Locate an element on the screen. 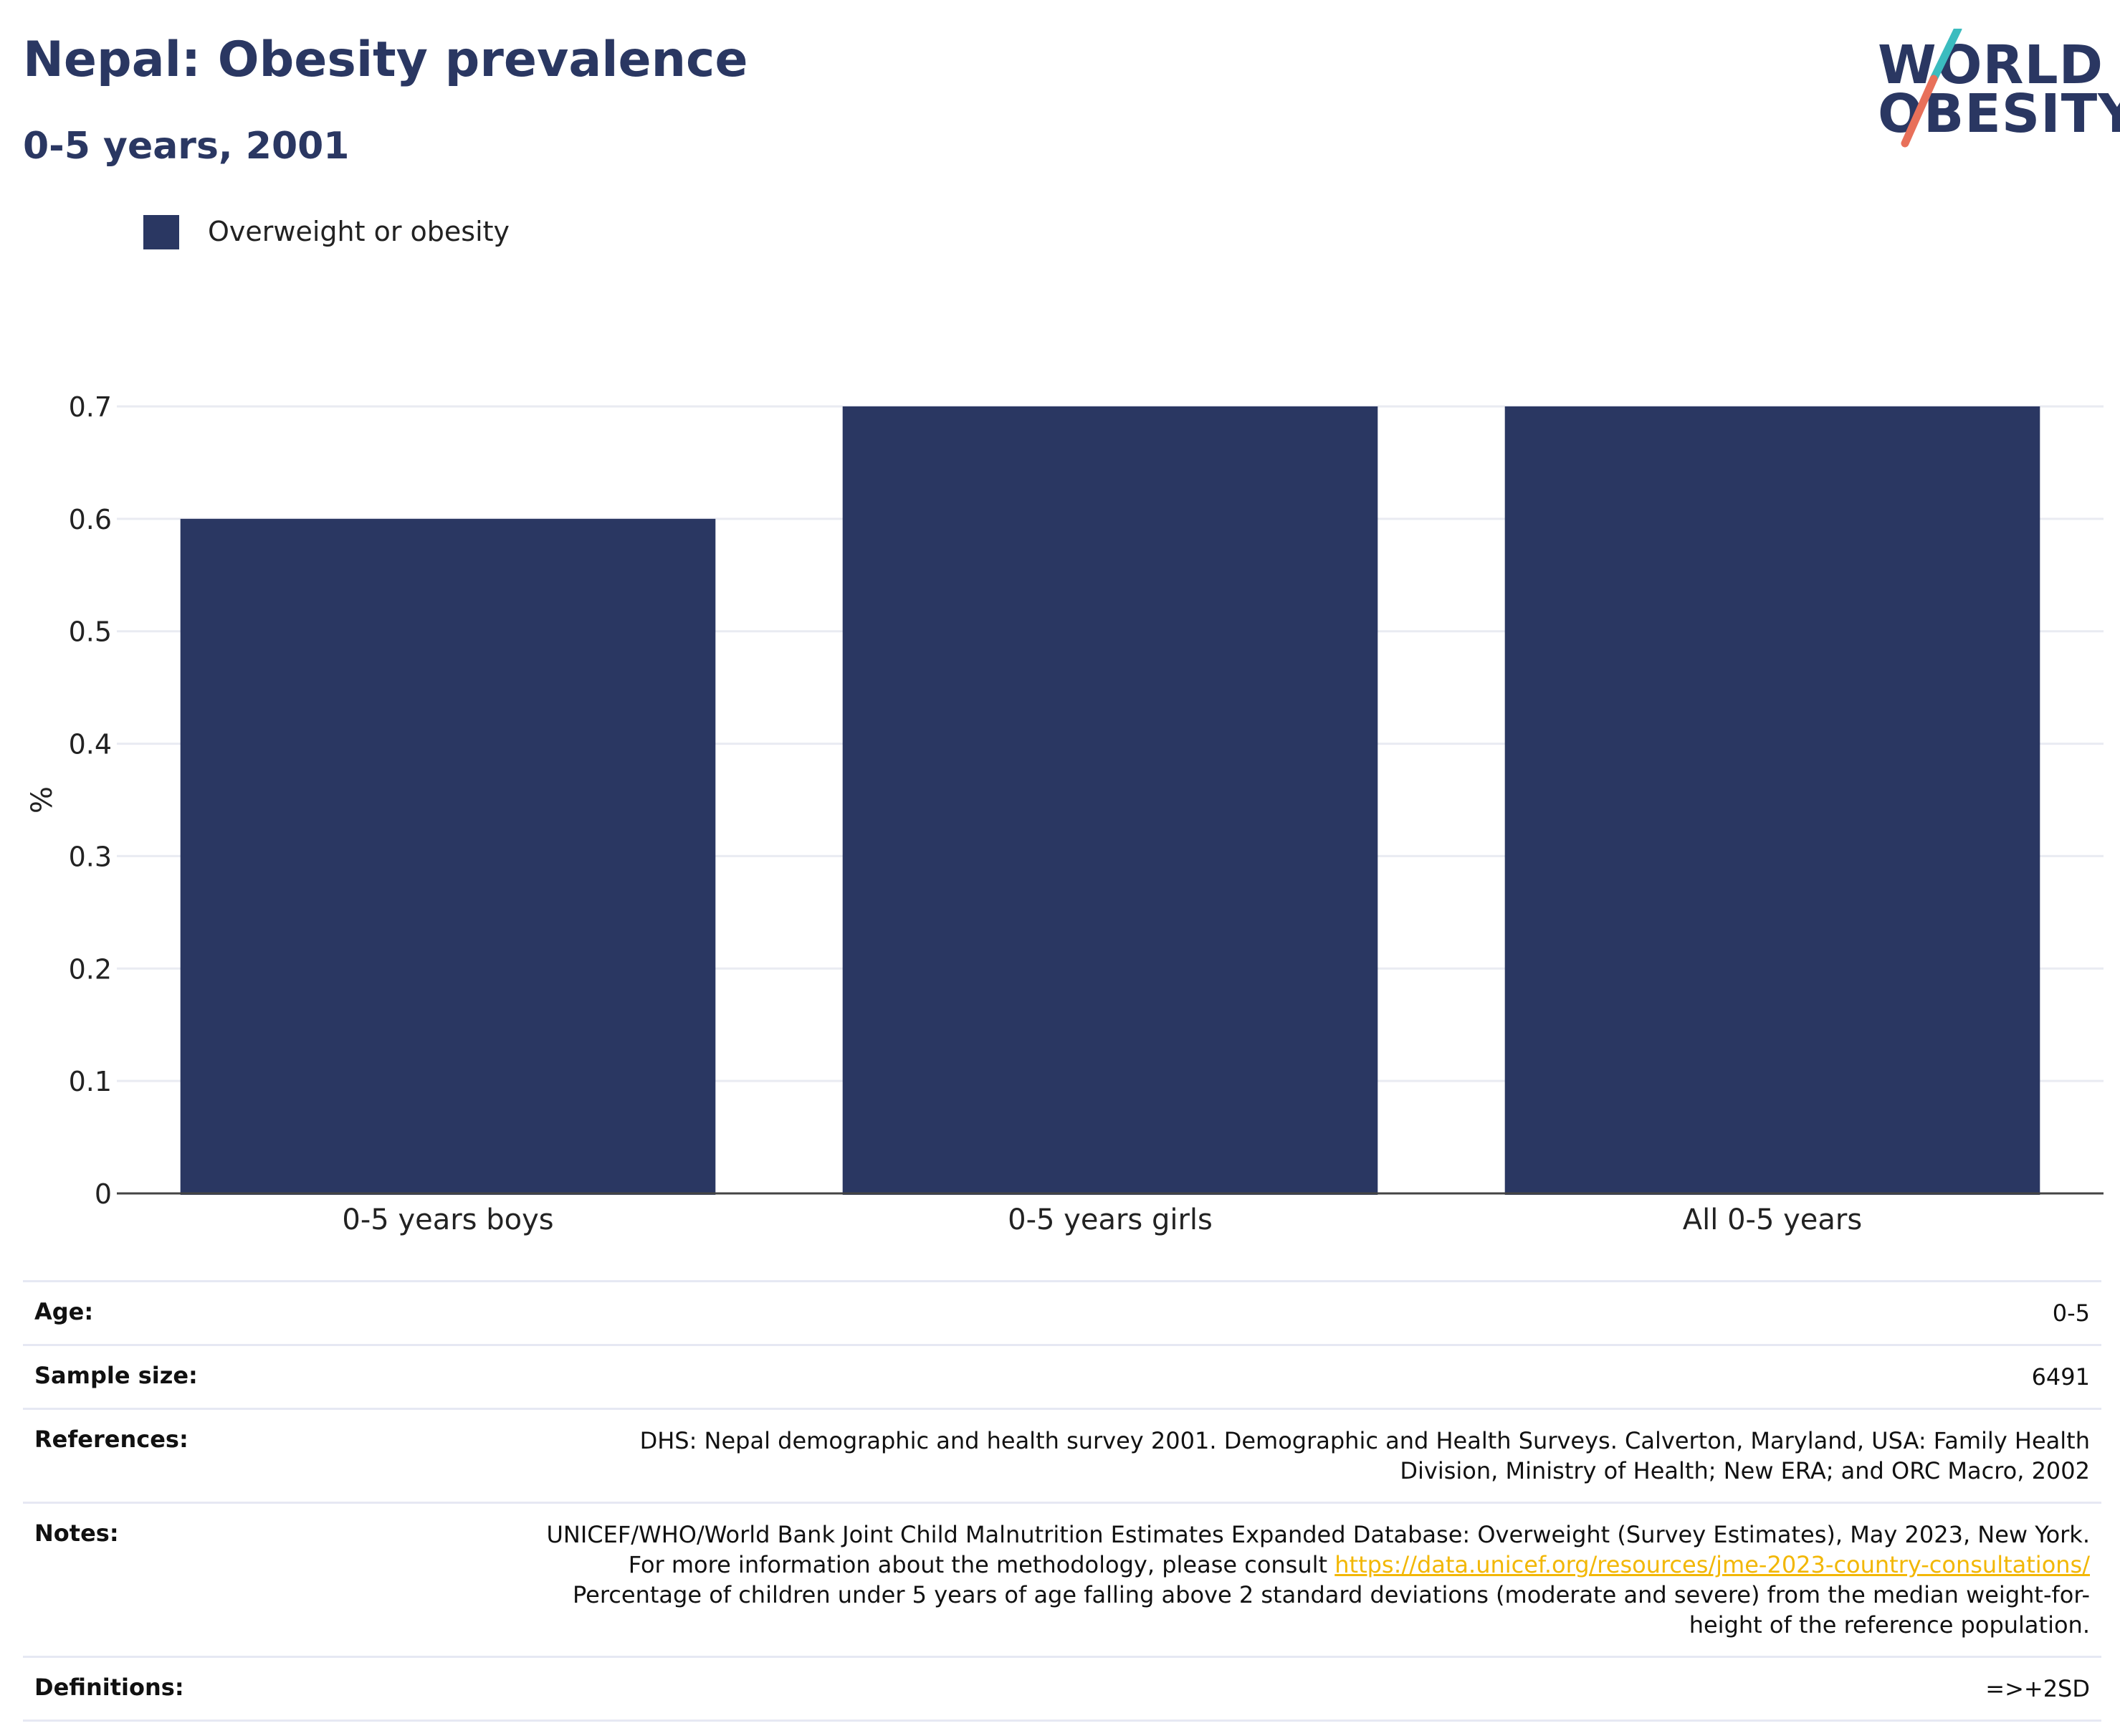 The image size is (2120, 1736). x-tick-label: 0-5 years girls is located at coordinates (1110, 1219).